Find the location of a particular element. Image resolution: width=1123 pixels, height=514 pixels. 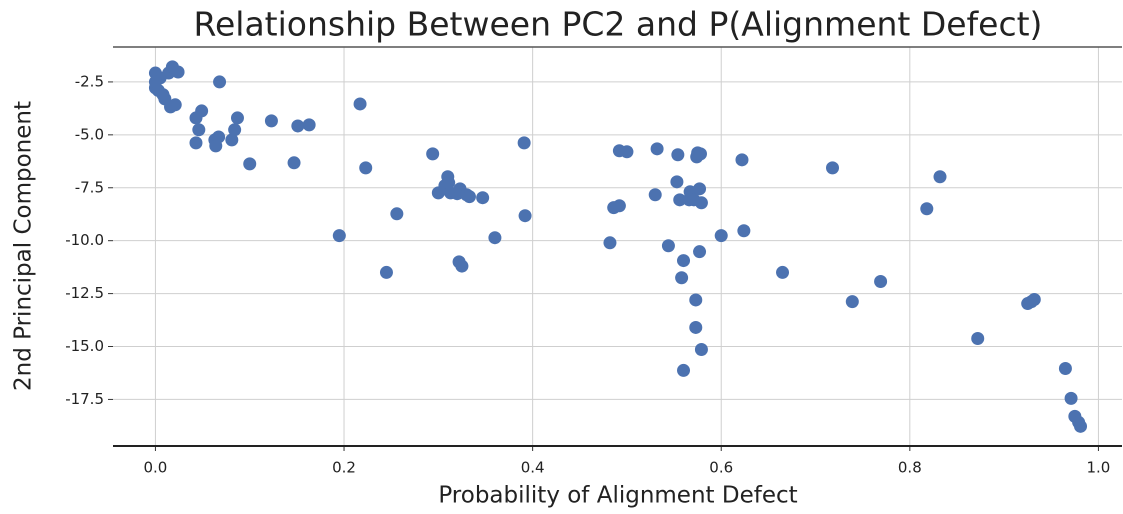

x-tick-label: 0.0 is located at coordinates (156, 468).